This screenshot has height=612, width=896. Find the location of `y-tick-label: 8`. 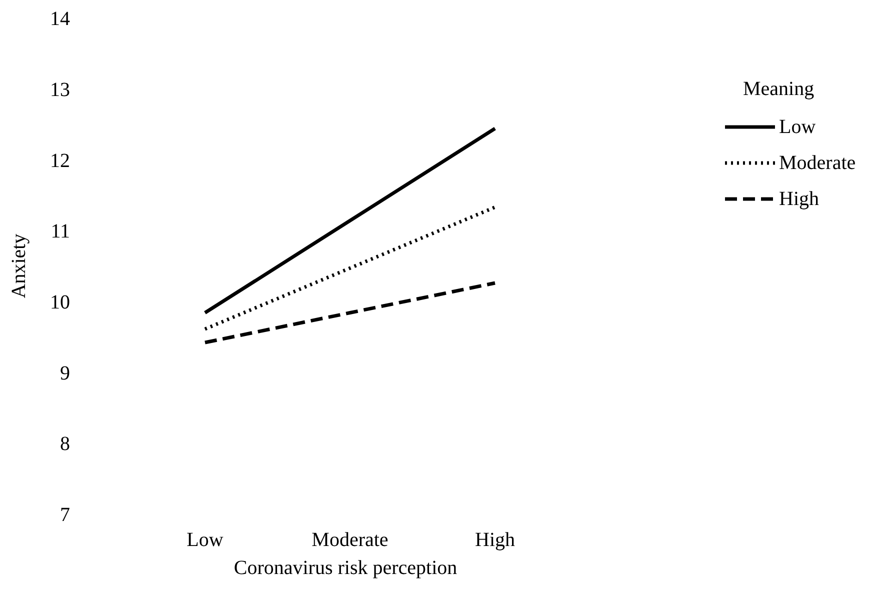

y-tick-label: 8 is located at coordinates (65, 444).